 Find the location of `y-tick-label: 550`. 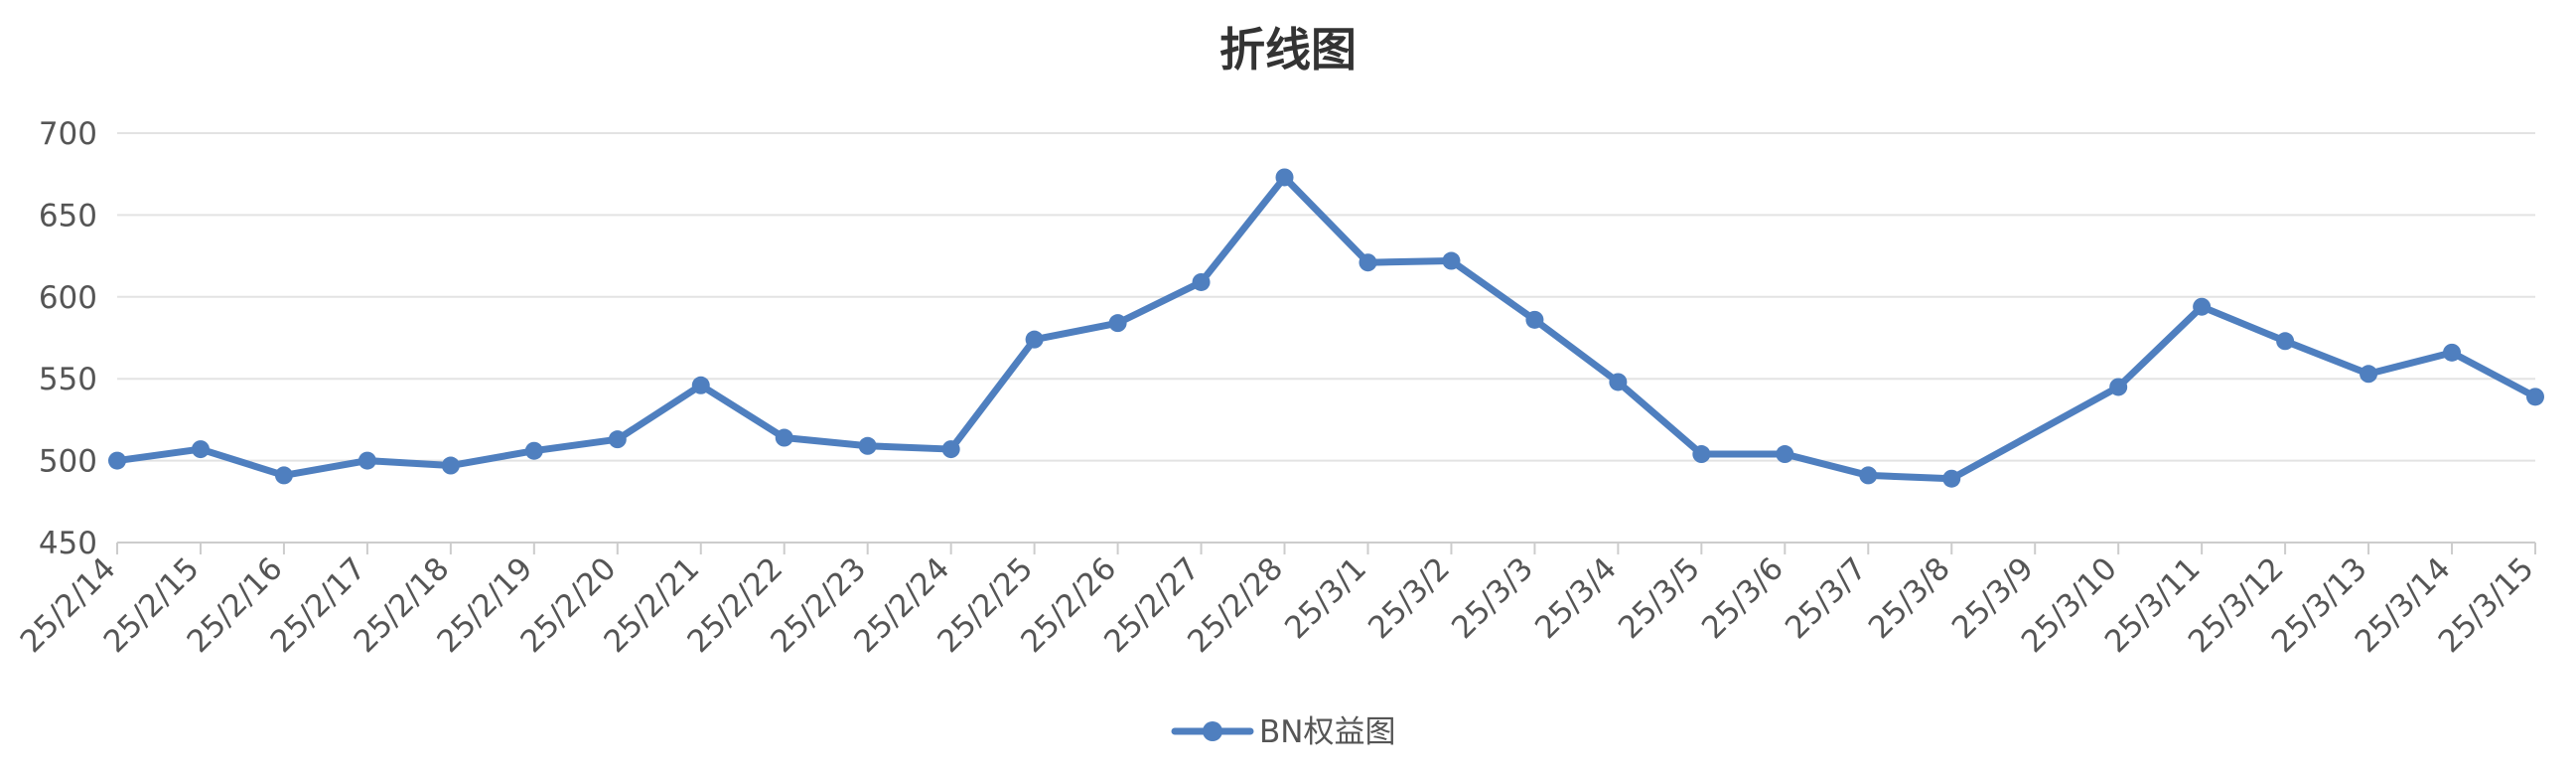

y-tick-label: 550 is located at coordinates (68, 379).